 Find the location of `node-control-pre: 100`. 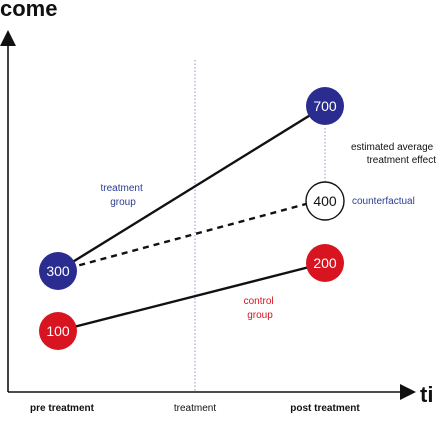

node-control-pre: 100 is located at coordinates (58, 331).